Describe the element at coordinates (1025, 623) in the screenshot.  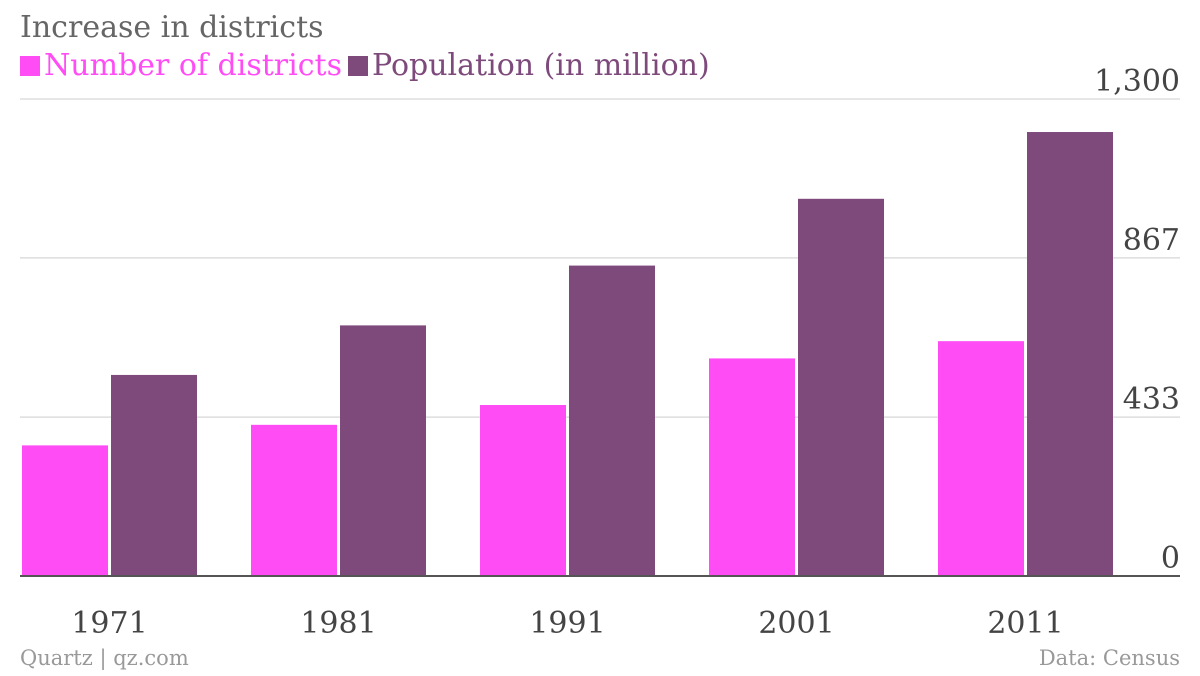
I see `x-tick-label: 2011` at that location.